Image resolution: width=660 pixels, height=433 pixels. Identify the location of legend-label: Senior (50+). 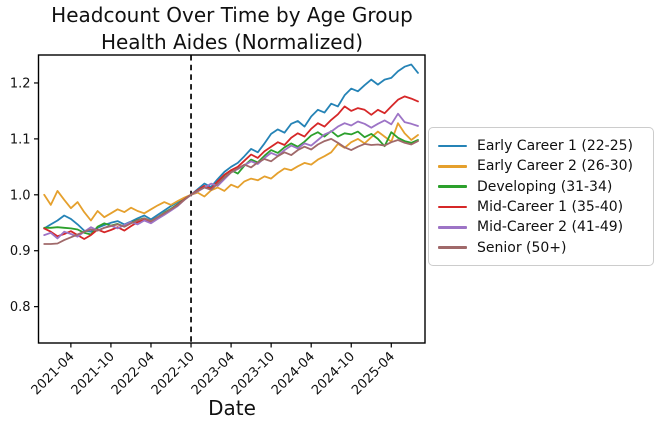
(522, 247).